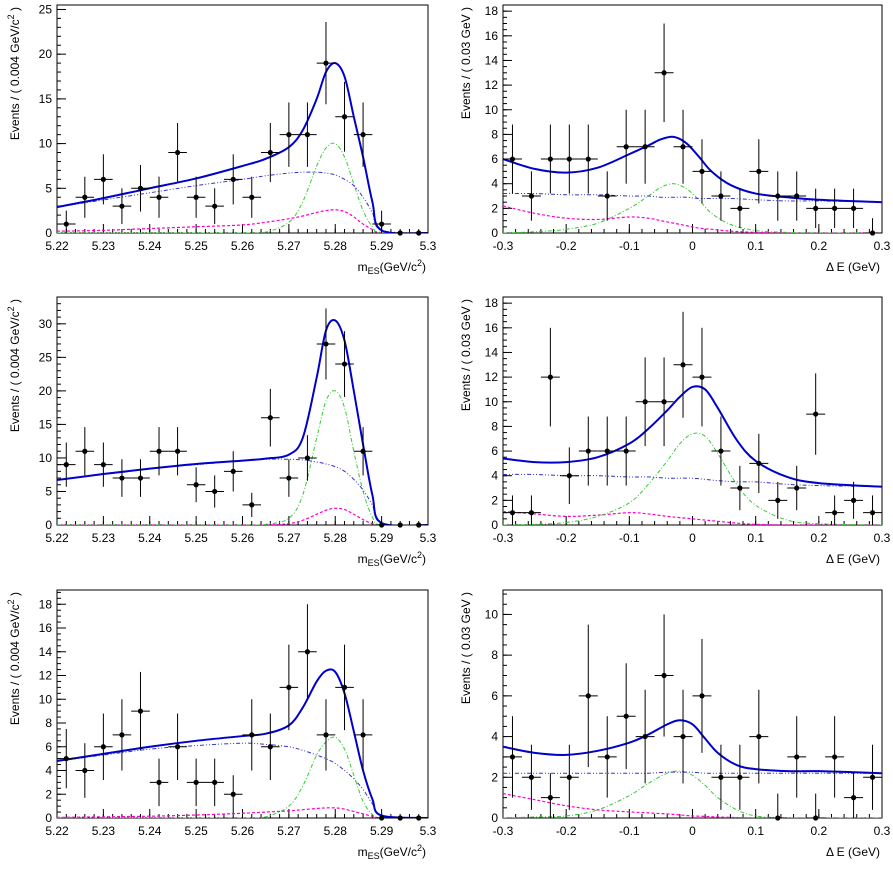 Image resolution: width=893 pixels, height=871 pixels. Describe the element at coordinates (492, 60) in the screenshot. I see `y-tick-label: 14` at that location.